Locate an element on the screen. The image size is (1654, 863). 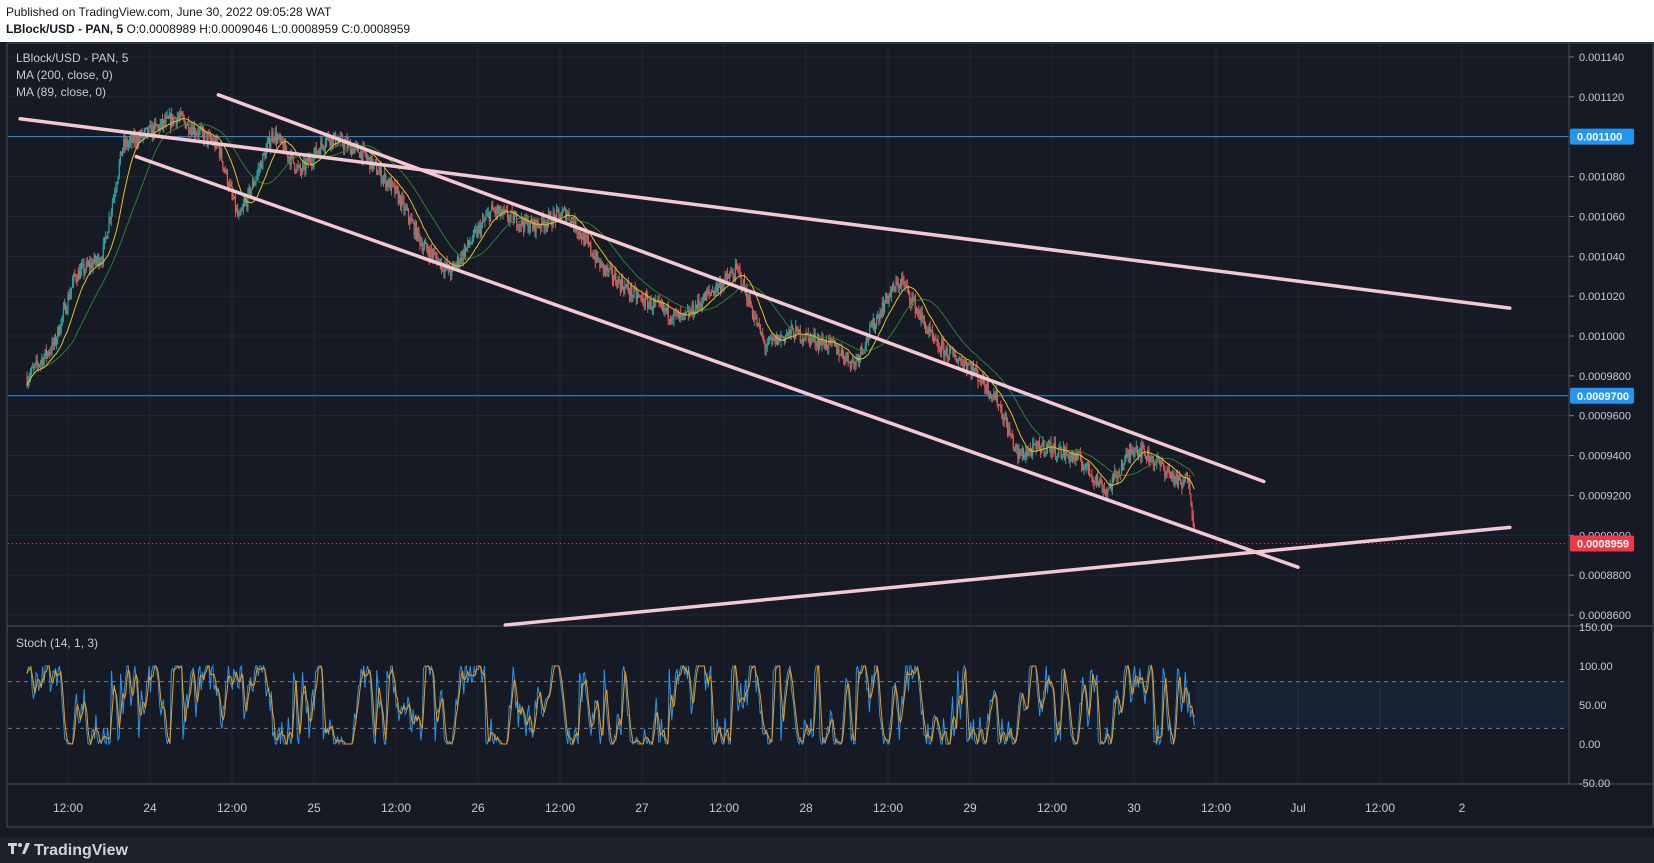
stochastic-pane is located at coordinates (788, 705).